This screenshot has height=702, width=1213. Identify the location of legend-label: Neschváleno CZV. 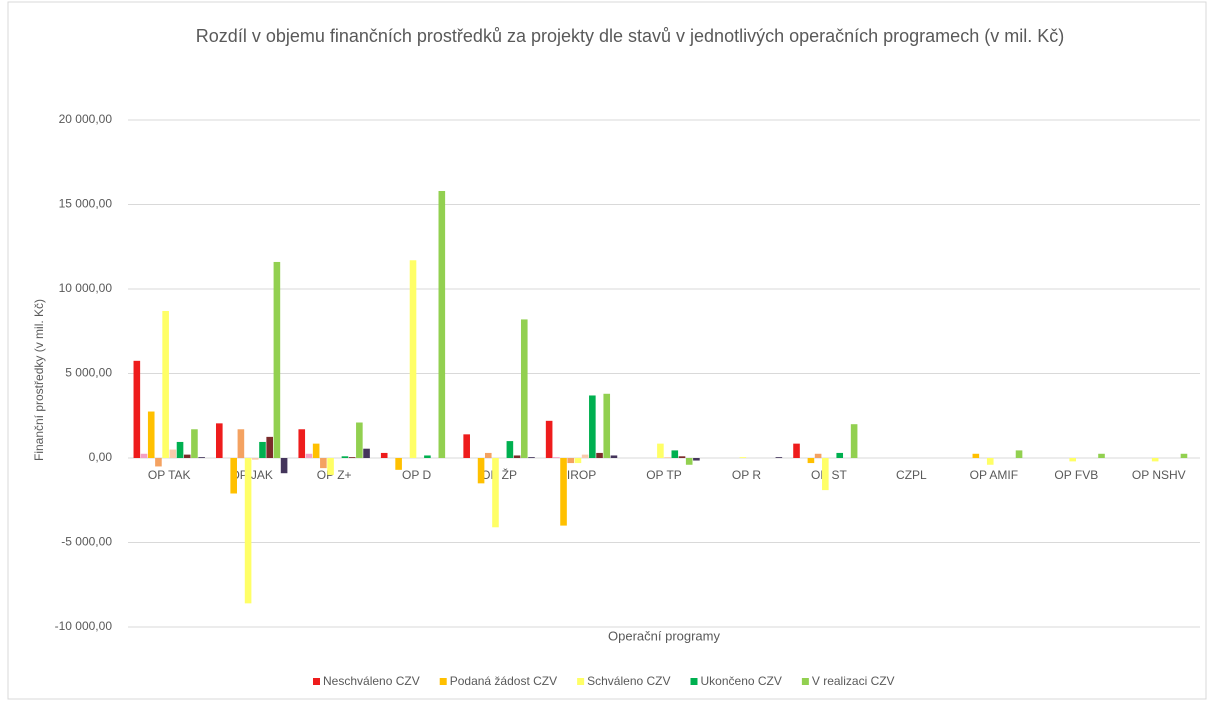
(371, 681).